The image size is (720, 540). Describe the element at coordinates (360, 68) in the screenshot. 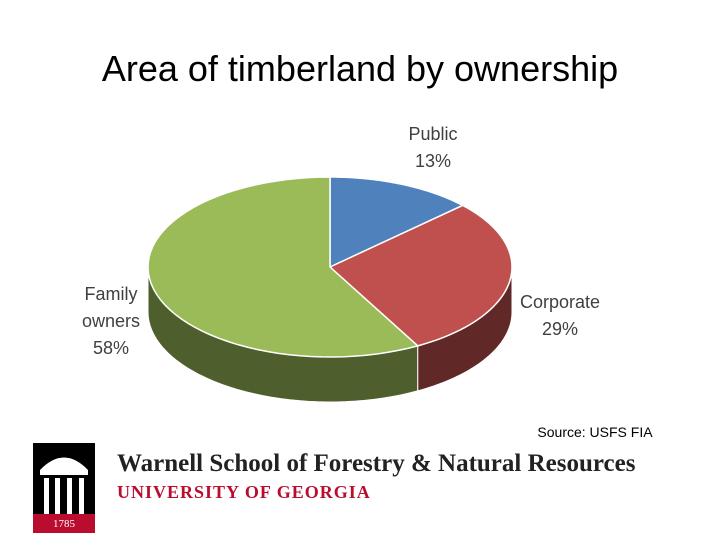

I see `chart-title: Area of timberland by ownership` at that location.